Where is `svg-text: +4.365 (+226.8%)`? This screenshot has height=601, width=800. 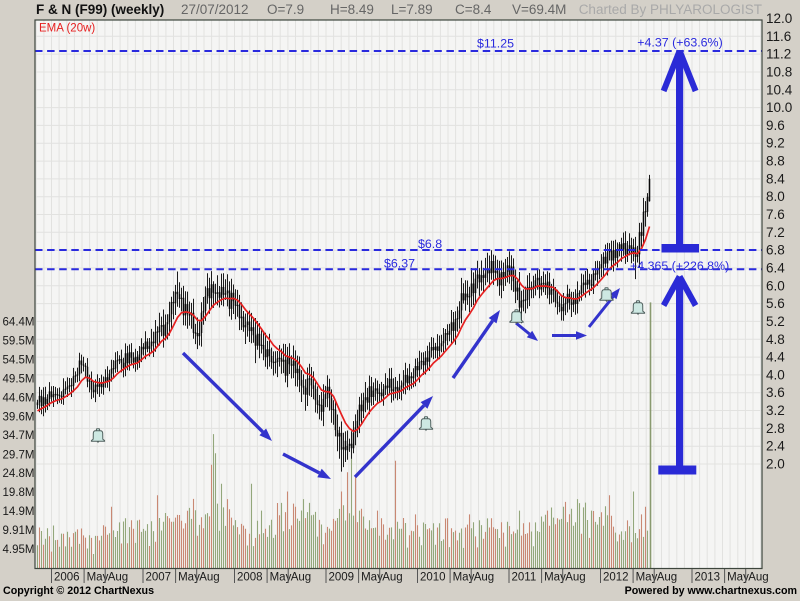
svg-text: +4.365 (+226.8%) is located at coordinates (679, 266).